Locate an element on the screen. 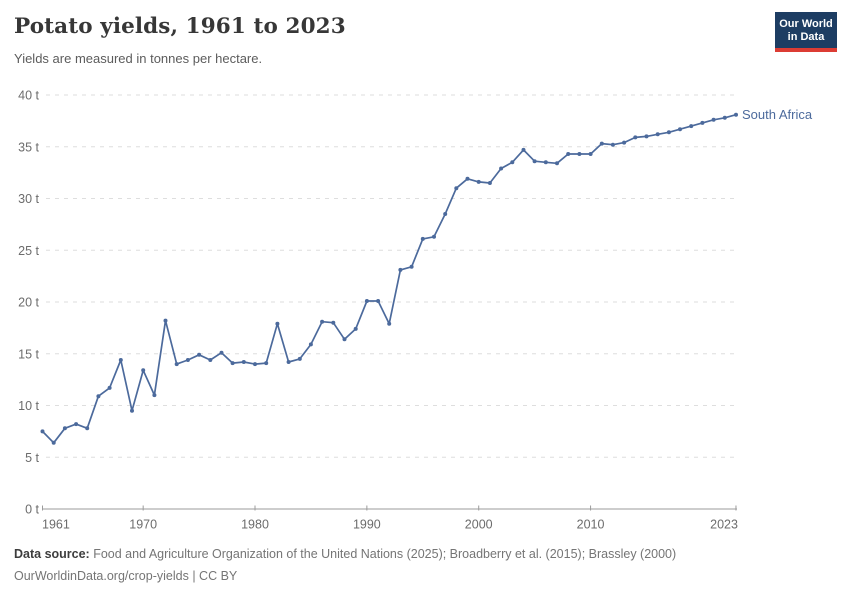 The image size is (850, 600). data-point-1970 is located at coordinates (143, 370).